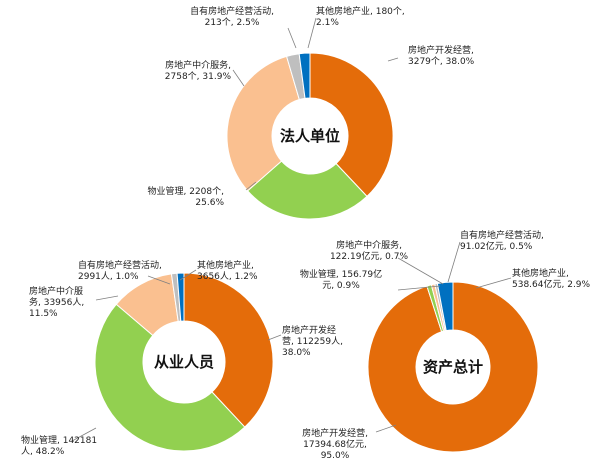 This screenshot has width=597, height=475. I want to click on center-title: 资产总计, so click(453, 367).